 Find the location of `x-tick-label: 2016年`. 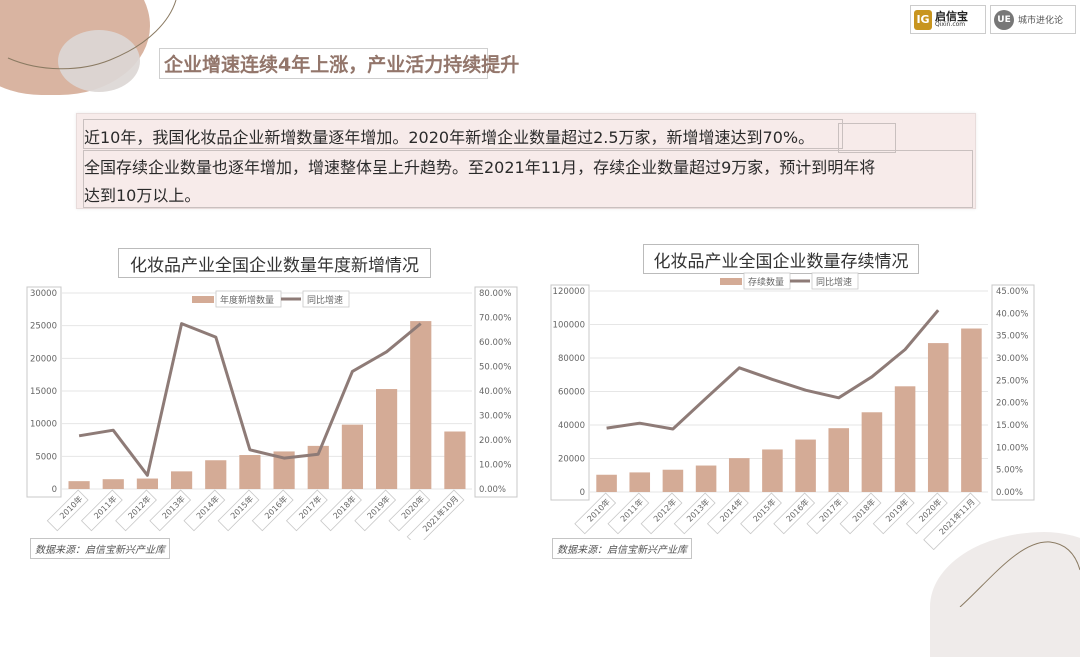

x-tick-label: 2016年 is located at coordinates (794, 513).